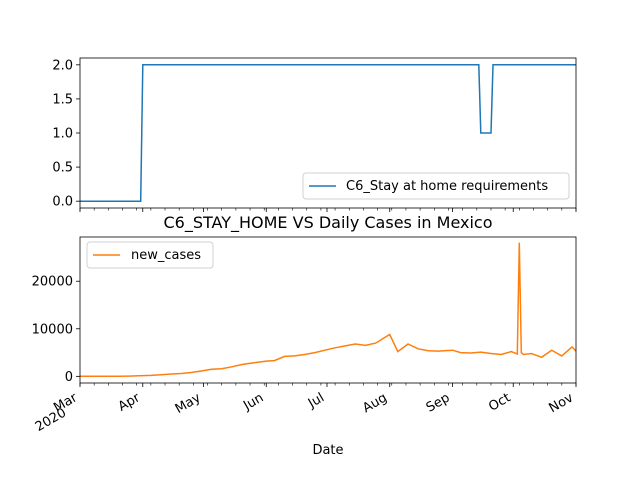 The image size is (640, 480). I want to click on x-tick-label: Apr, so click(130, 402).